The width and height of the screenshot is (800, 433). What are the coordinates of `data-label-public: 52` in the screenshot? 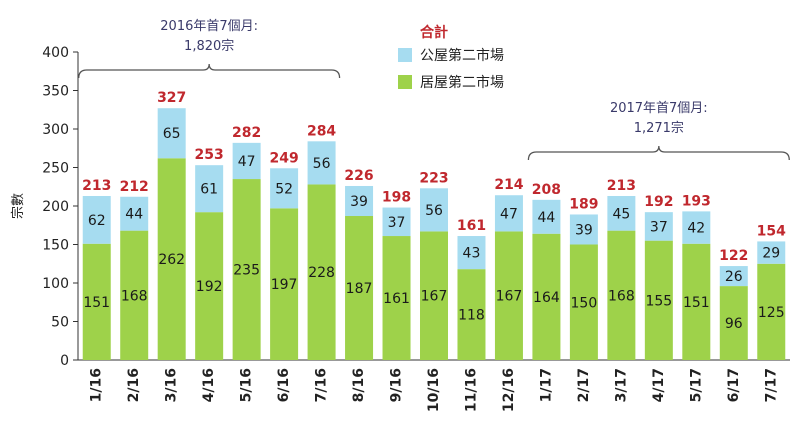 It's located at (284, 189).